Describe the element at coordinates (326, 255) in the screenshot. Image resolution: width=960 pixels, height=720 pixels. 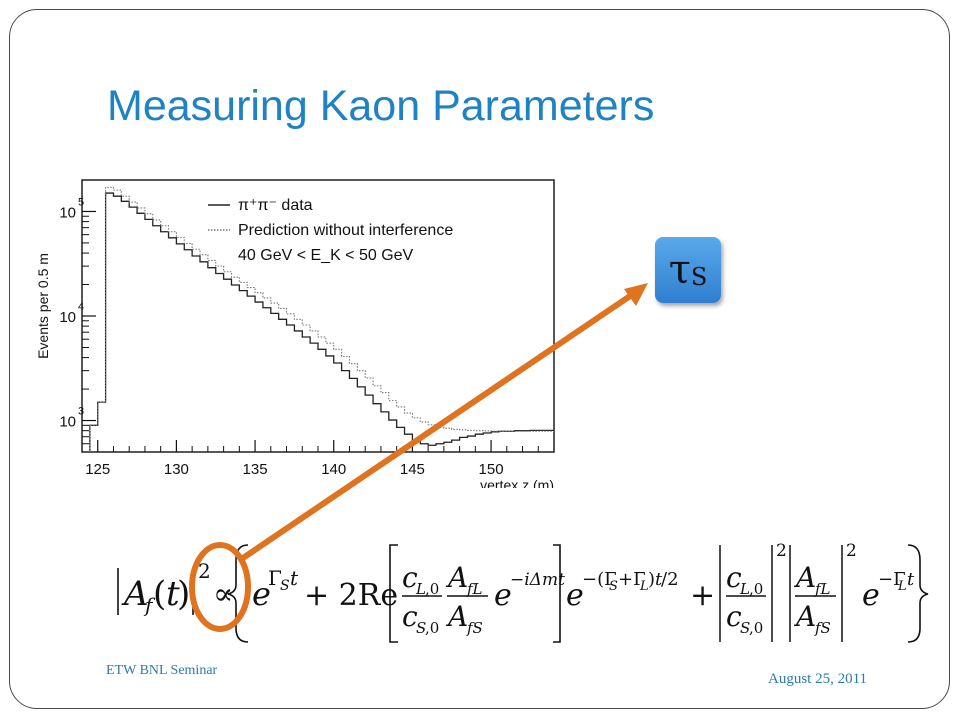
I see `legend-entry: 40 GeV < E_K < 50 GeV` at that location.